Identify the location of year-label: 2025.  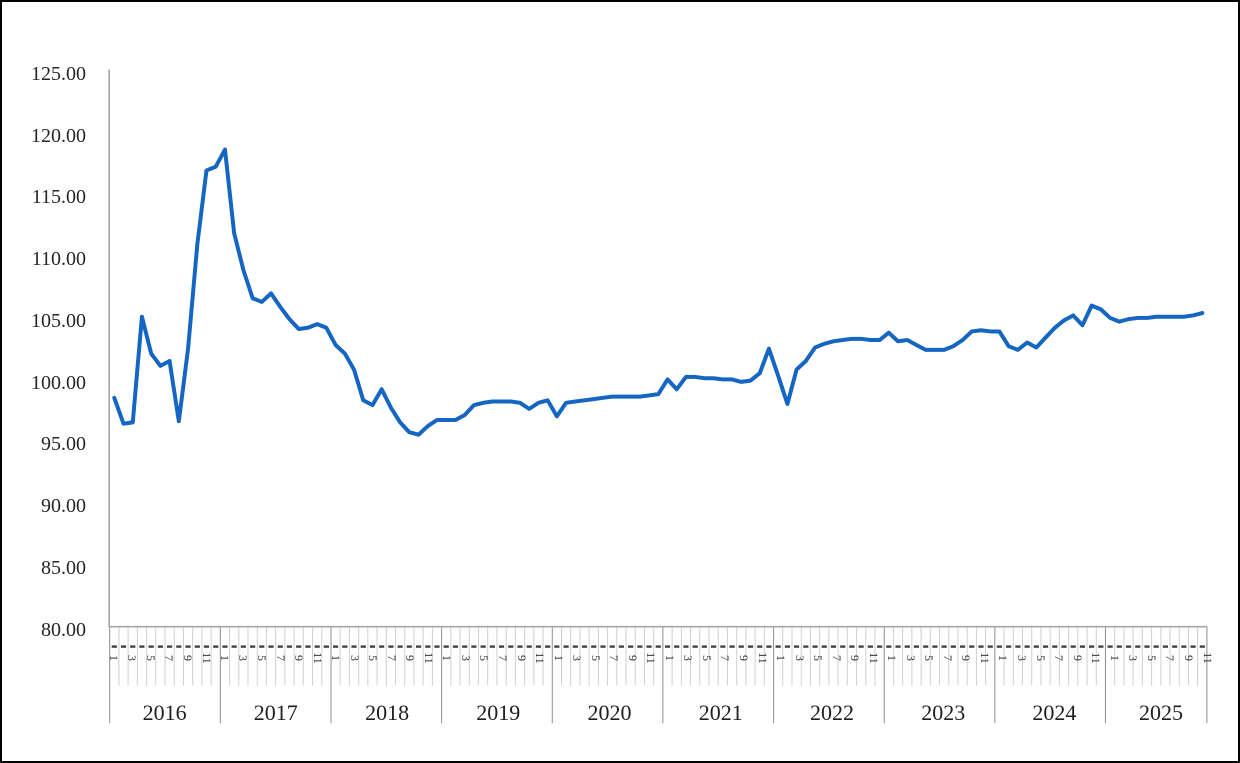
(1161, 712).